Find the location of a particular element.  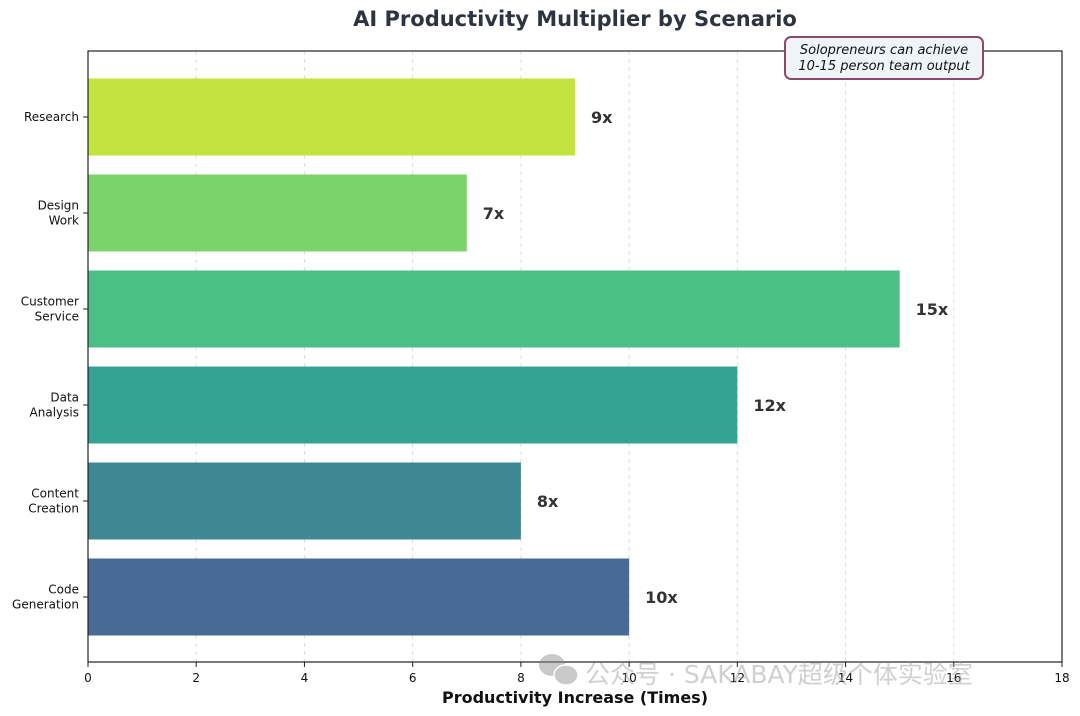

bar-value-label: 12x is located at coordinates (769, 405).